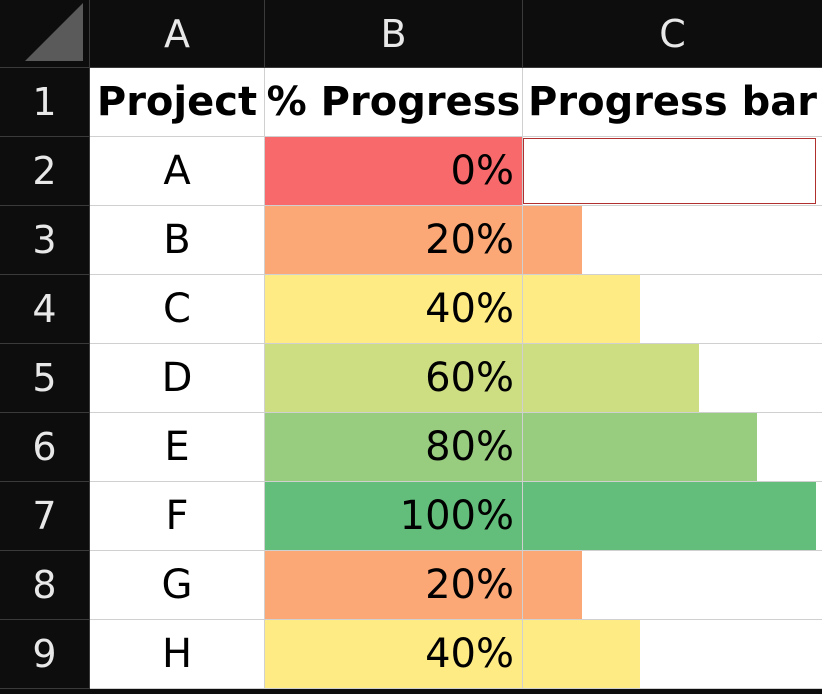 This screenshot has width=822, height=694. I want to click on row-header-4: 4, so click(45, 309).